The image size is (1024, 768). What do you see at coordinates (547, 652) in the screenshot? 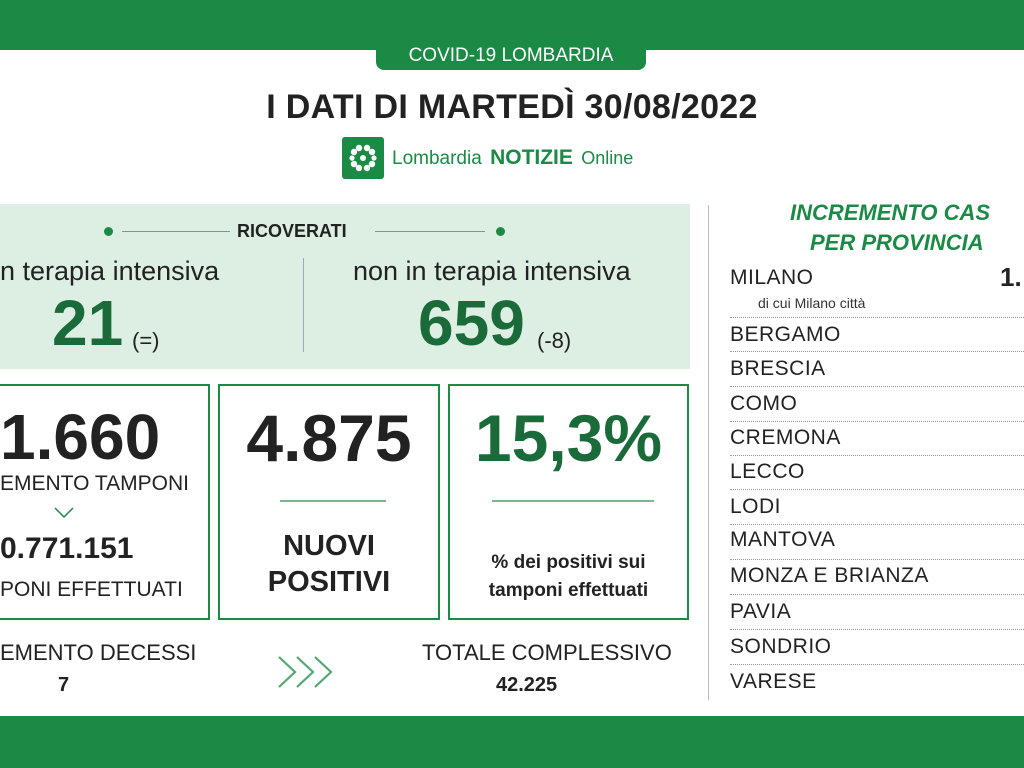
I see `total-deaths-label: TOTALE COMPLESSIVO` at bounding box center [547, 652].